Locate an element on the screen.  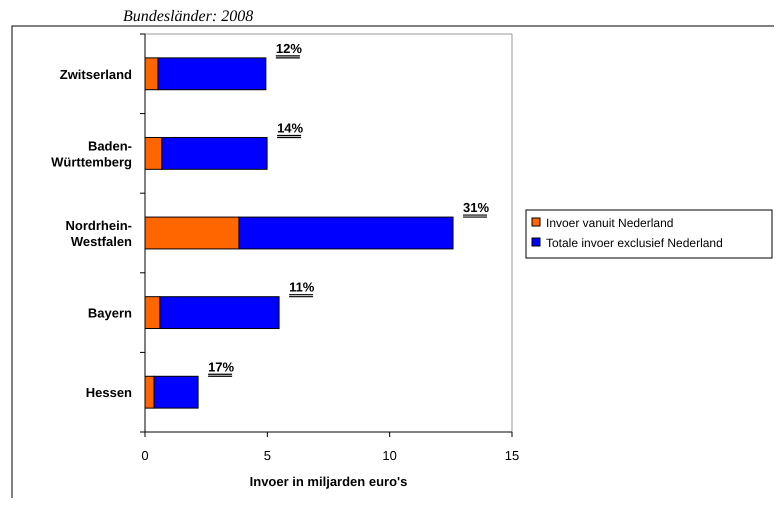
legend-label: Totale invoer exclusief Nederland is located at coordinates (634, 243).